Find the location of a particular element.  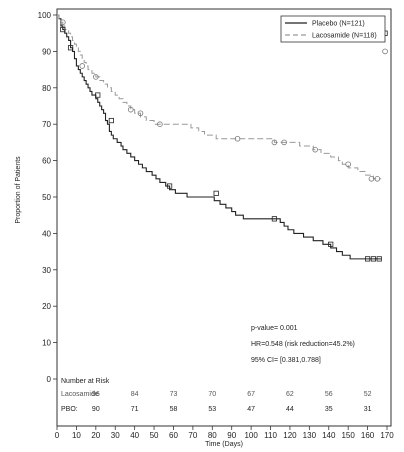

risk-count-placebo: 35 is located at coordinates (329, 409).